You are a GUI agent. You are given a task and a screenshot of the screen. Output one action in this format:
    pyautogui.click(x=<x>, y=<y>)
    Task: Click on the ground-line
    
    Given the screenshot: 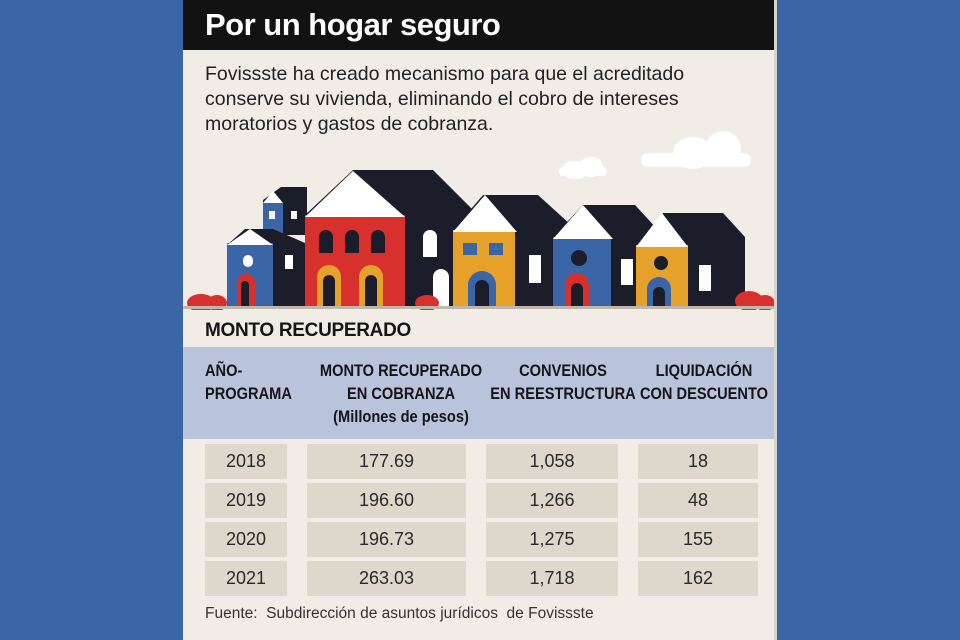 What is the action you would take?
    pyautogui.click(x=480, y=307)
    